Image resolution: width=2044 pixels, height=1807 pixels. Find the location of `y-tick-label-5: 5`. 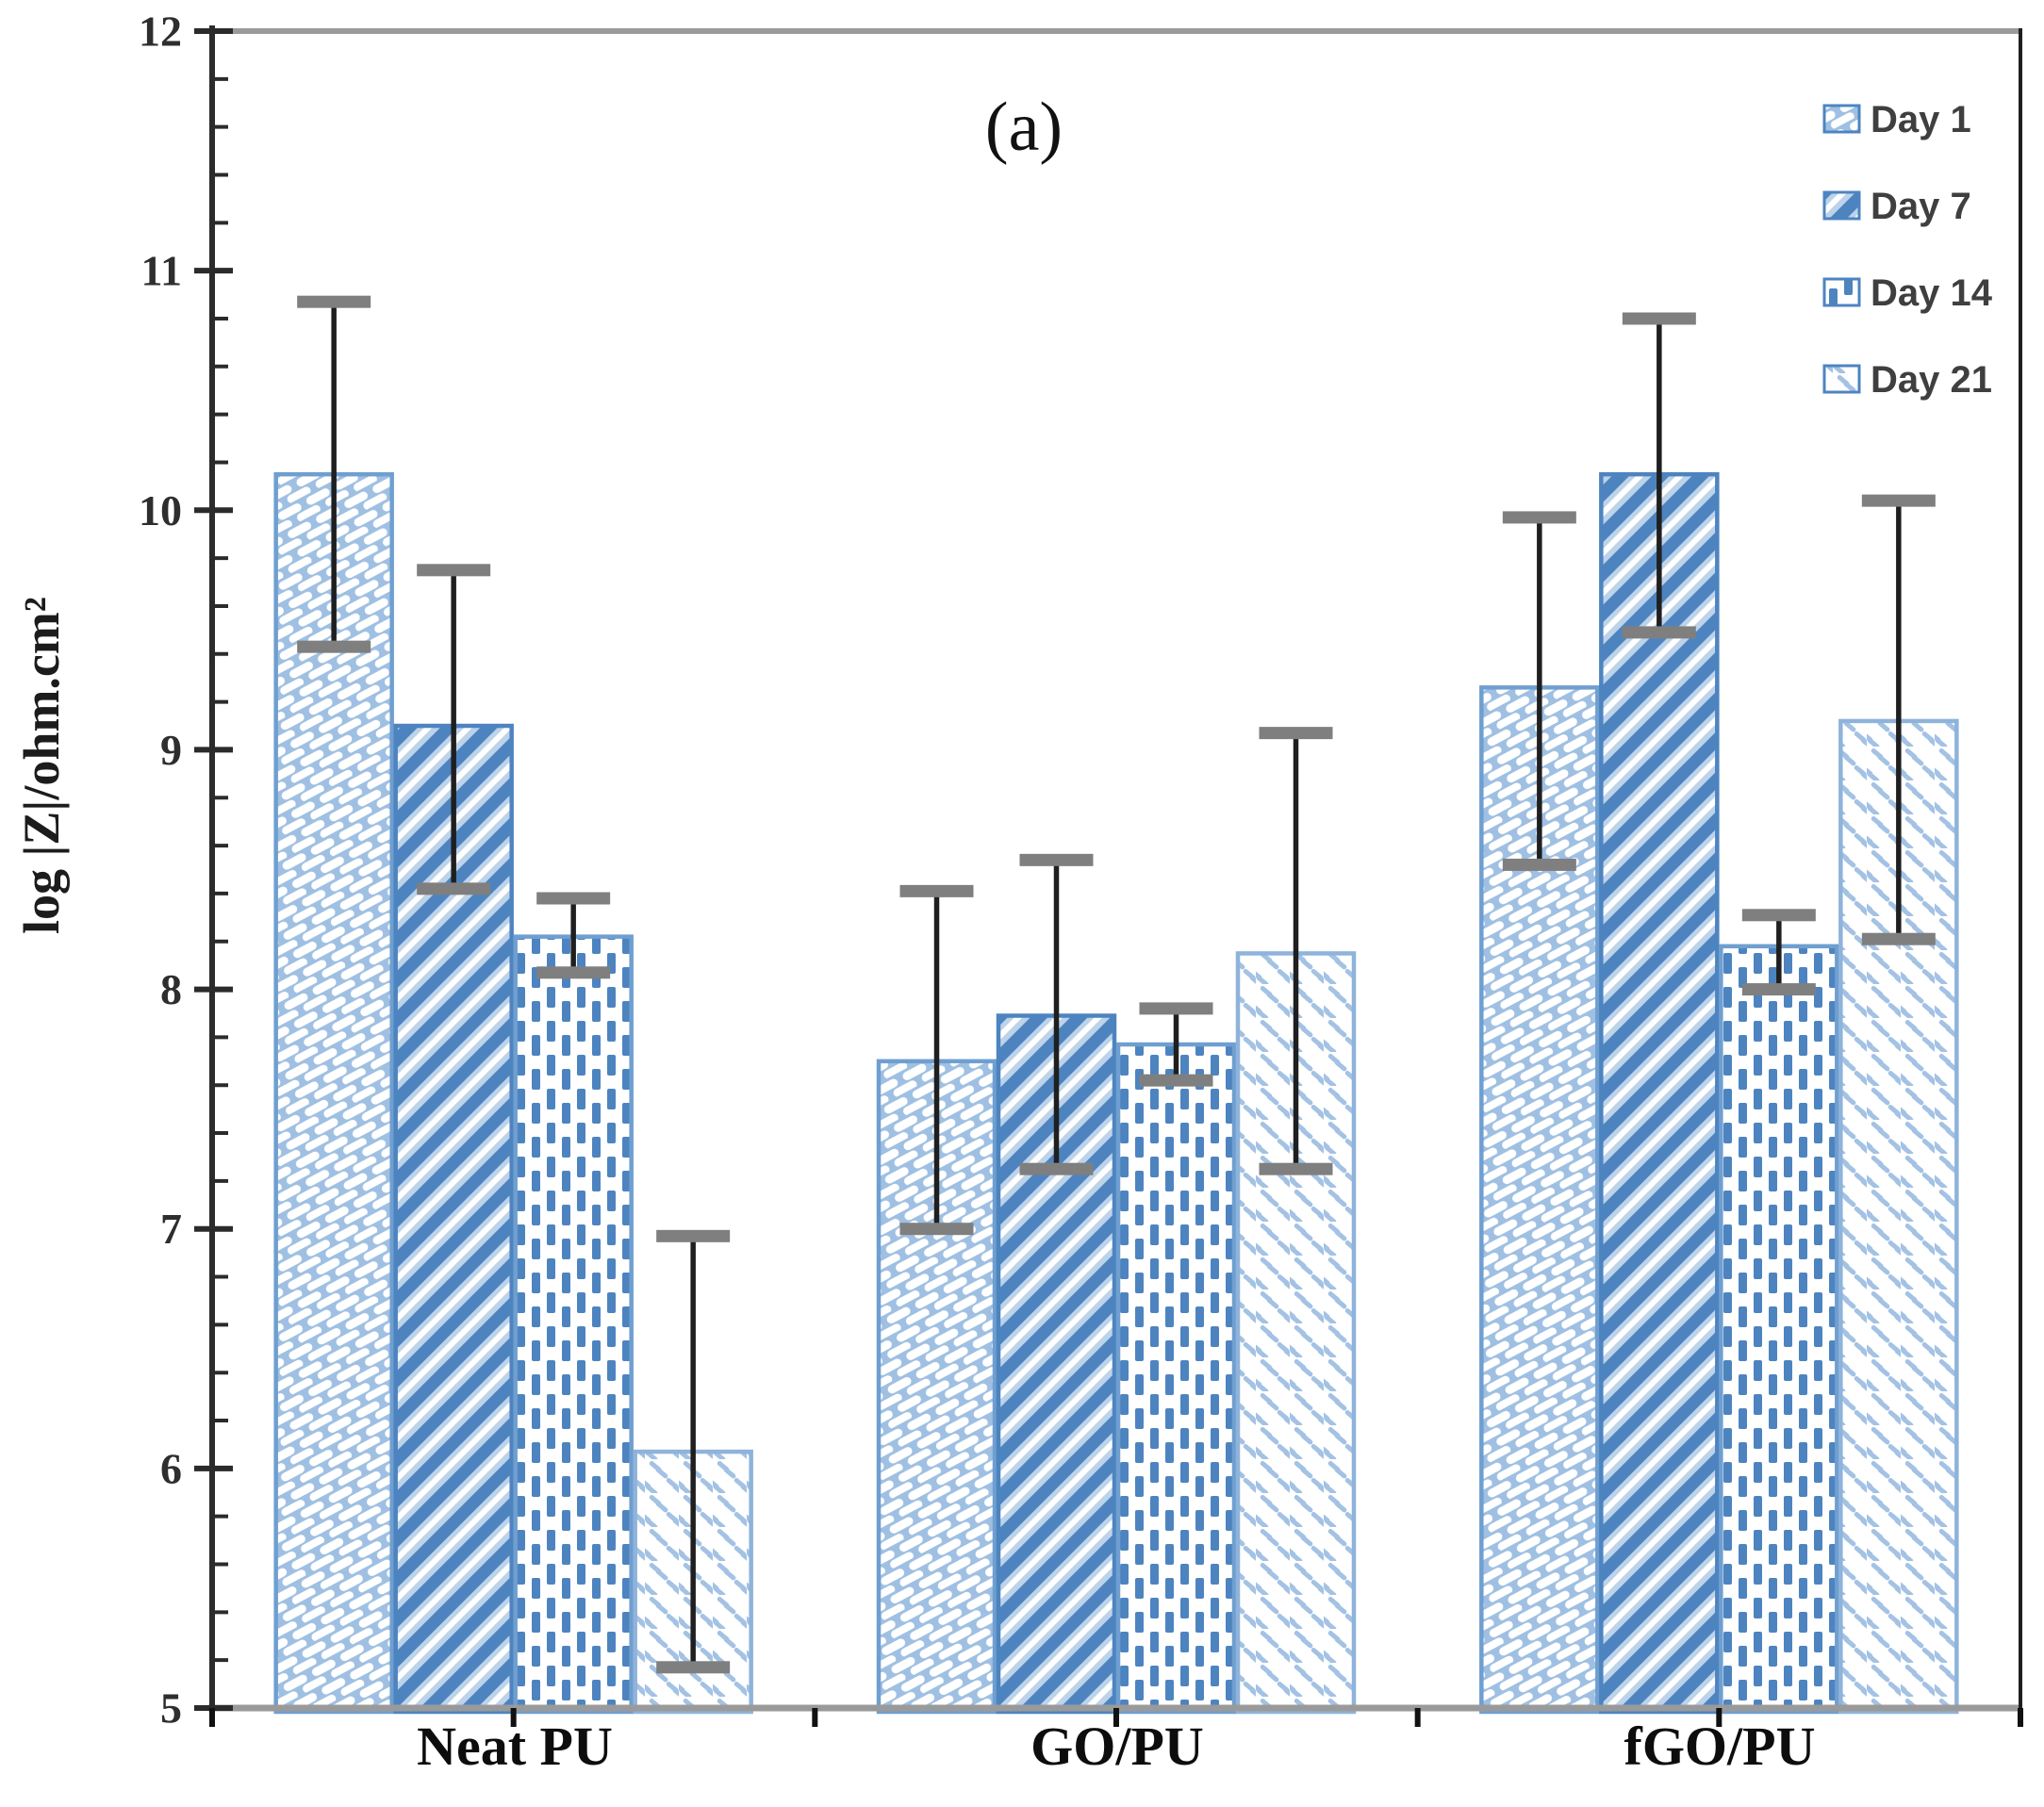

y-tick-label-5: 5 is located at coordinates (171, 1708).